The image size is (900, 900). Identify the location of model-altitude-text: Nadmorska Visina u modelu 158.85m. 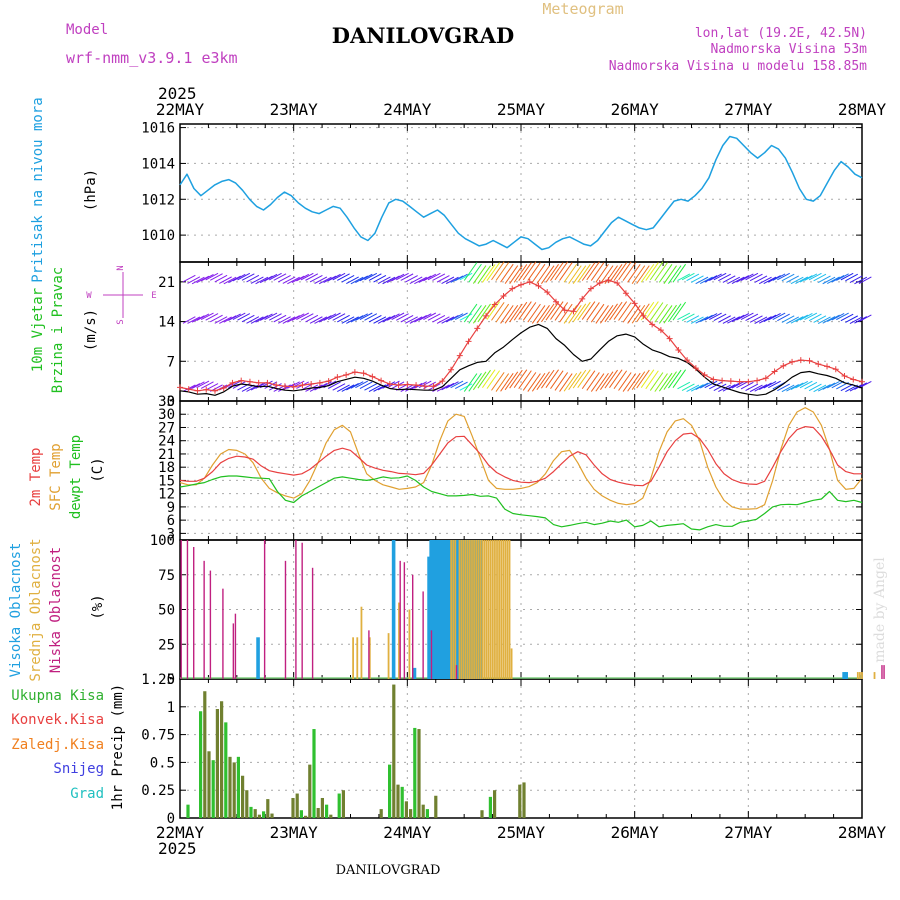
(738, 66).